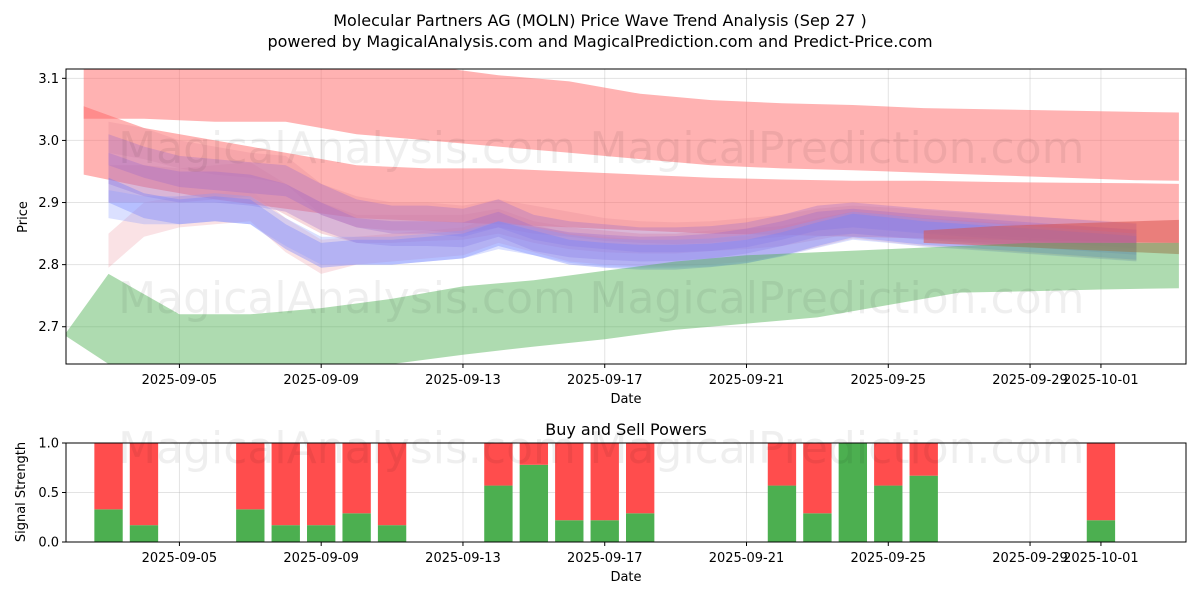  I want to click on buy-sell-bars, so click(605, 492).